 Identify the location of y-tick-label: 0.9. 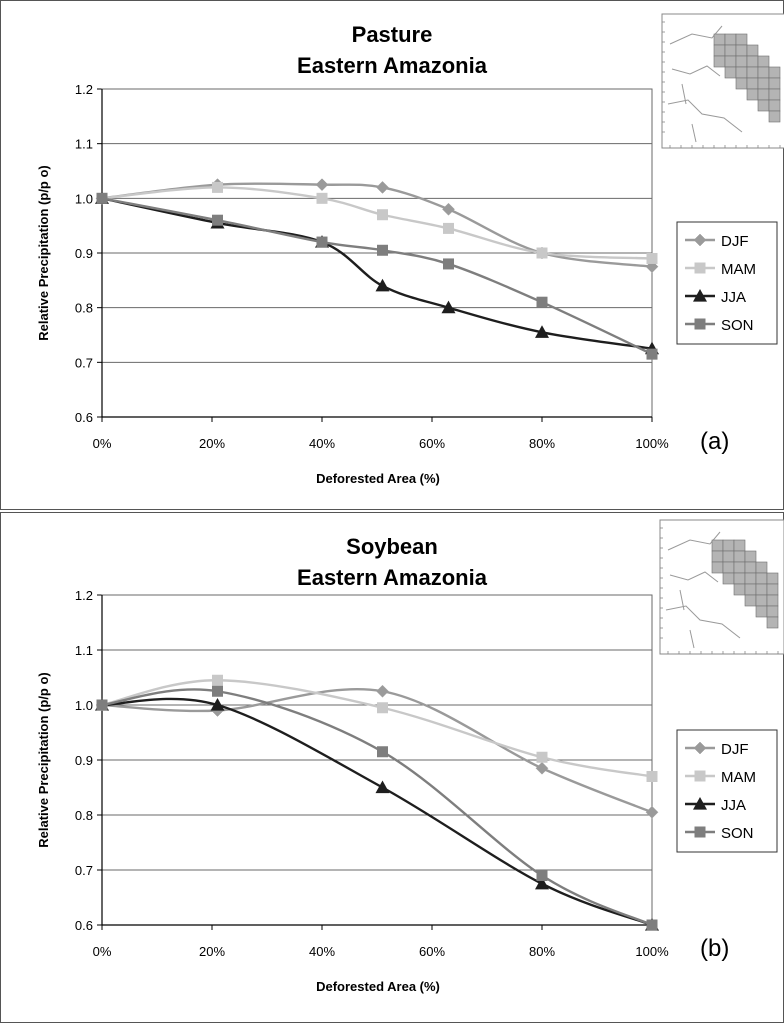
(84, 760).